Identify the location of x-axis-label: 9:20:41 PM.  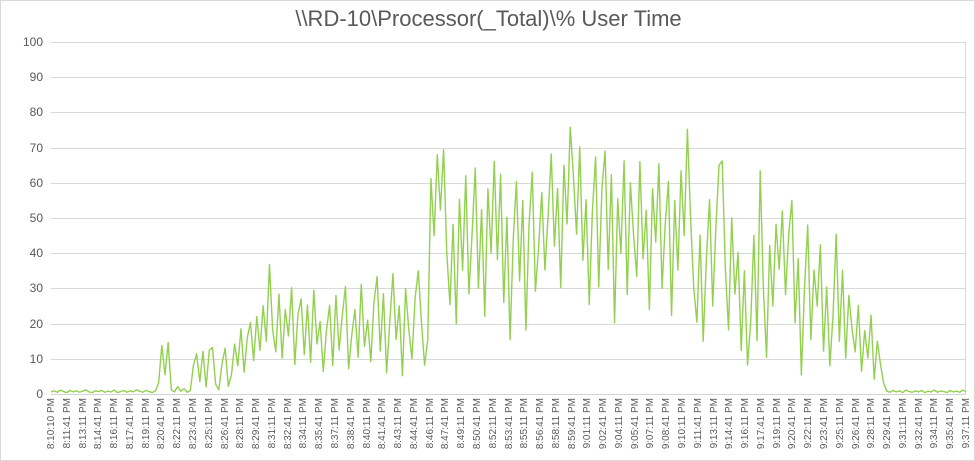
(793, 424).